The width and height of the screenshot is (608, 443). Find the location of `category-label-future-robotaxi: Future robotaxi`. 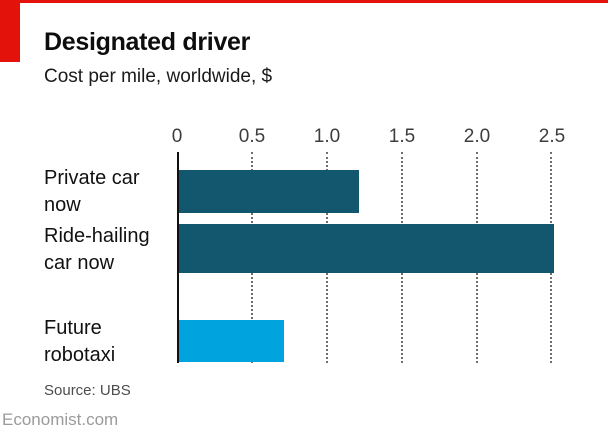

category-label-future-robotaxi: Future robotaxi is located at coordinates (111, 342).